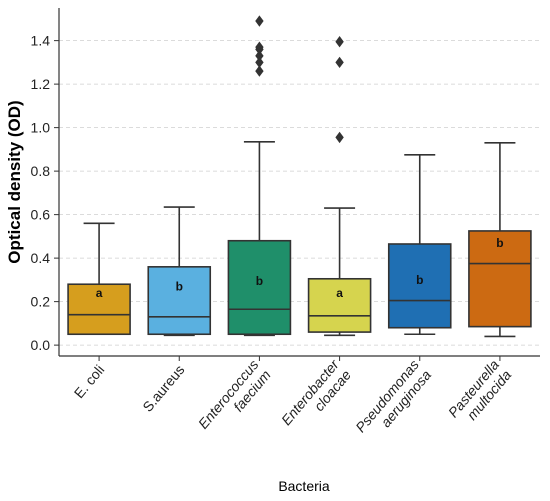 This screenshot has width=550, height=501. What do you see at coordinates (41, 215) in the screenshot?
I see `y-tick-label: 0.6` at bounding box center [41, 215].